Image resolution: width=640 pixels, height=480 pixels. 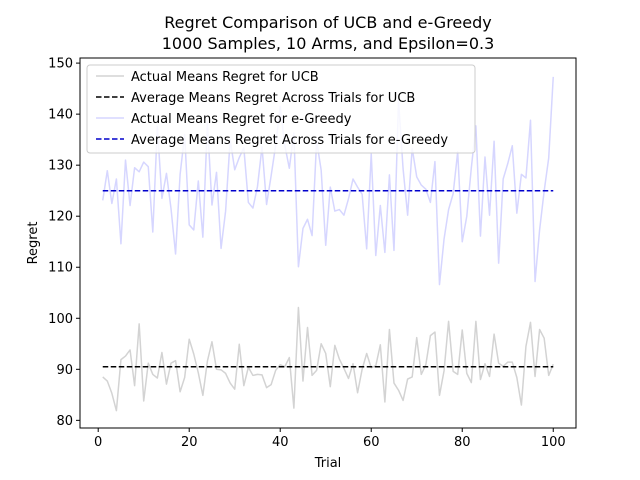 I want to click on y-tick-label: 90, so click(x=64, y=370).